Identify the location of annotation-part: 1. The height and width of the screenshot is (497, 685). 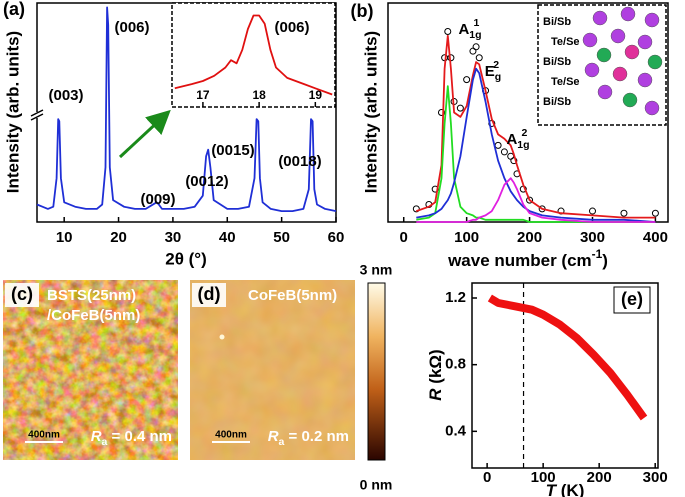
(477, 23).